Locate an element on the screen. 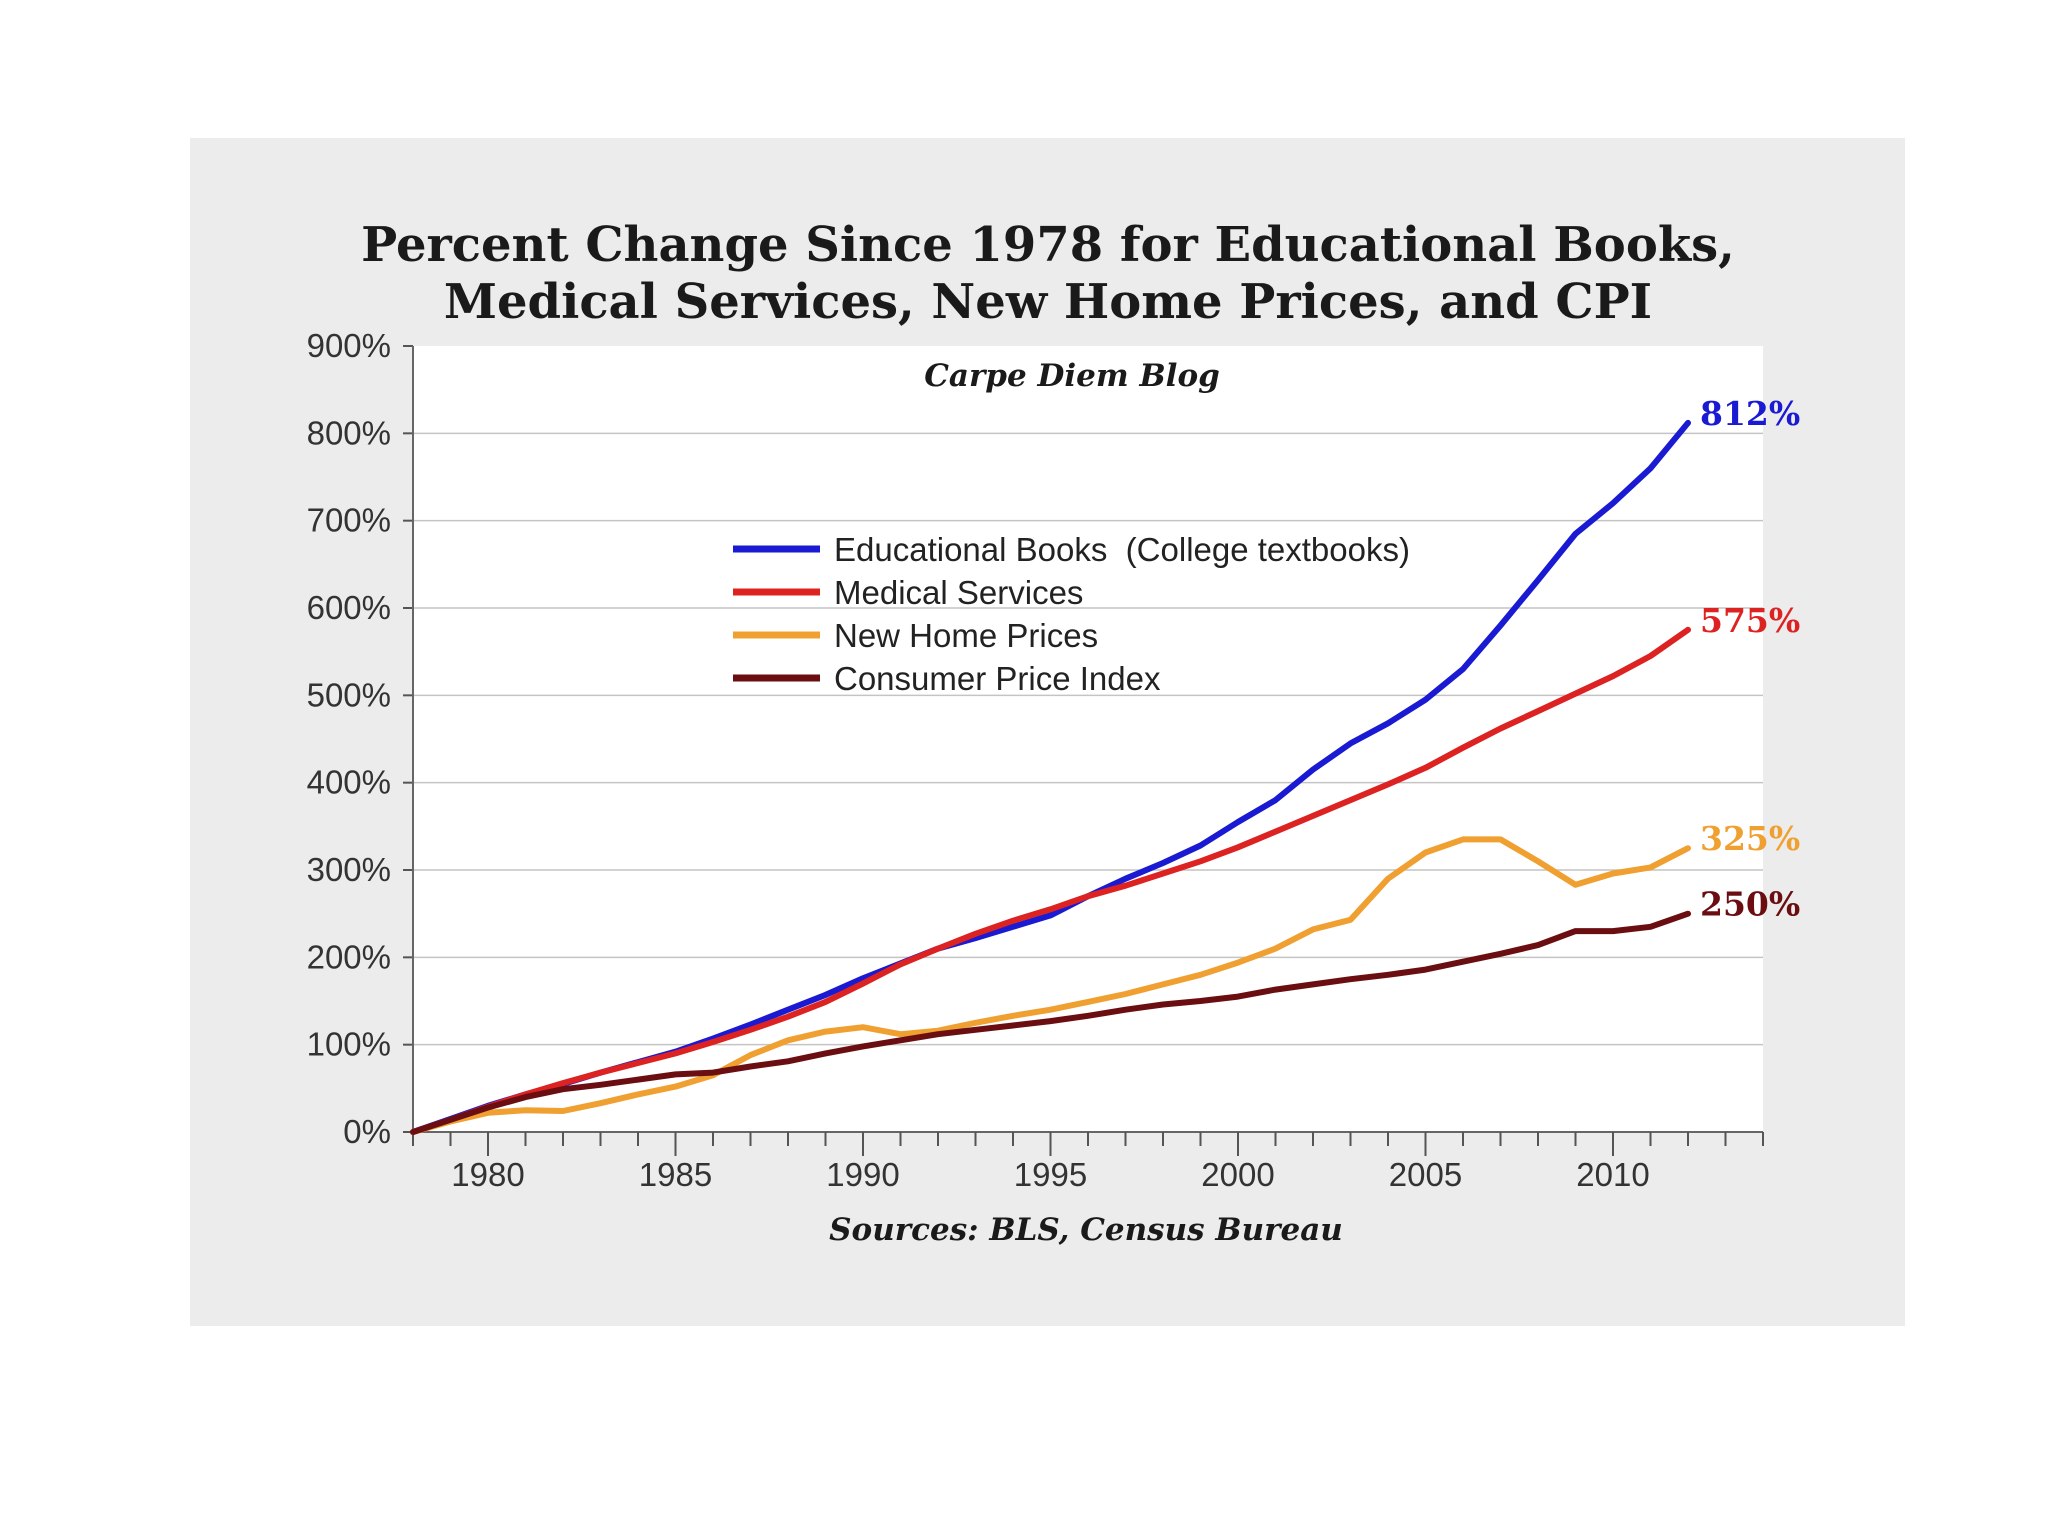  end-value-label-2: 325% is located at coordinates (1750, 838).